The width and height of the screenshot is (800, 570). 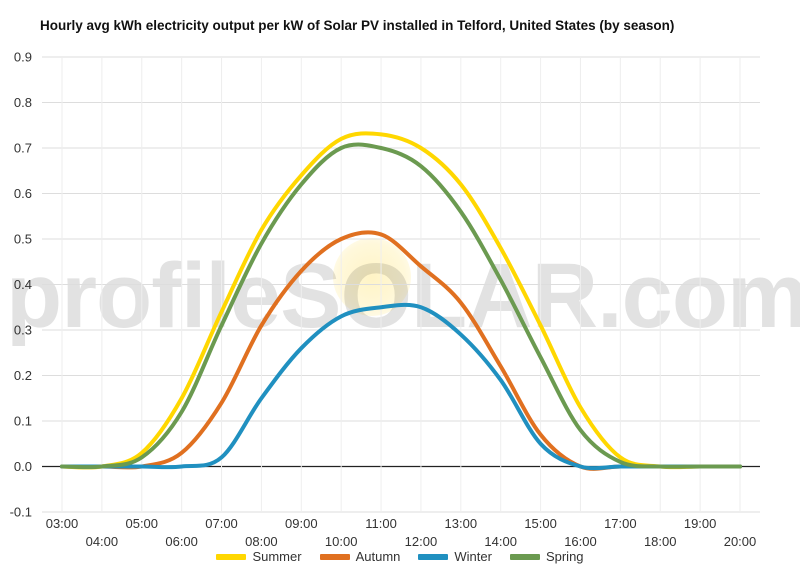 What do you see at coordinates (23, 330) in the screenshot?
I see `y-tick-label: 0.3` at bounding box center [23, 330].